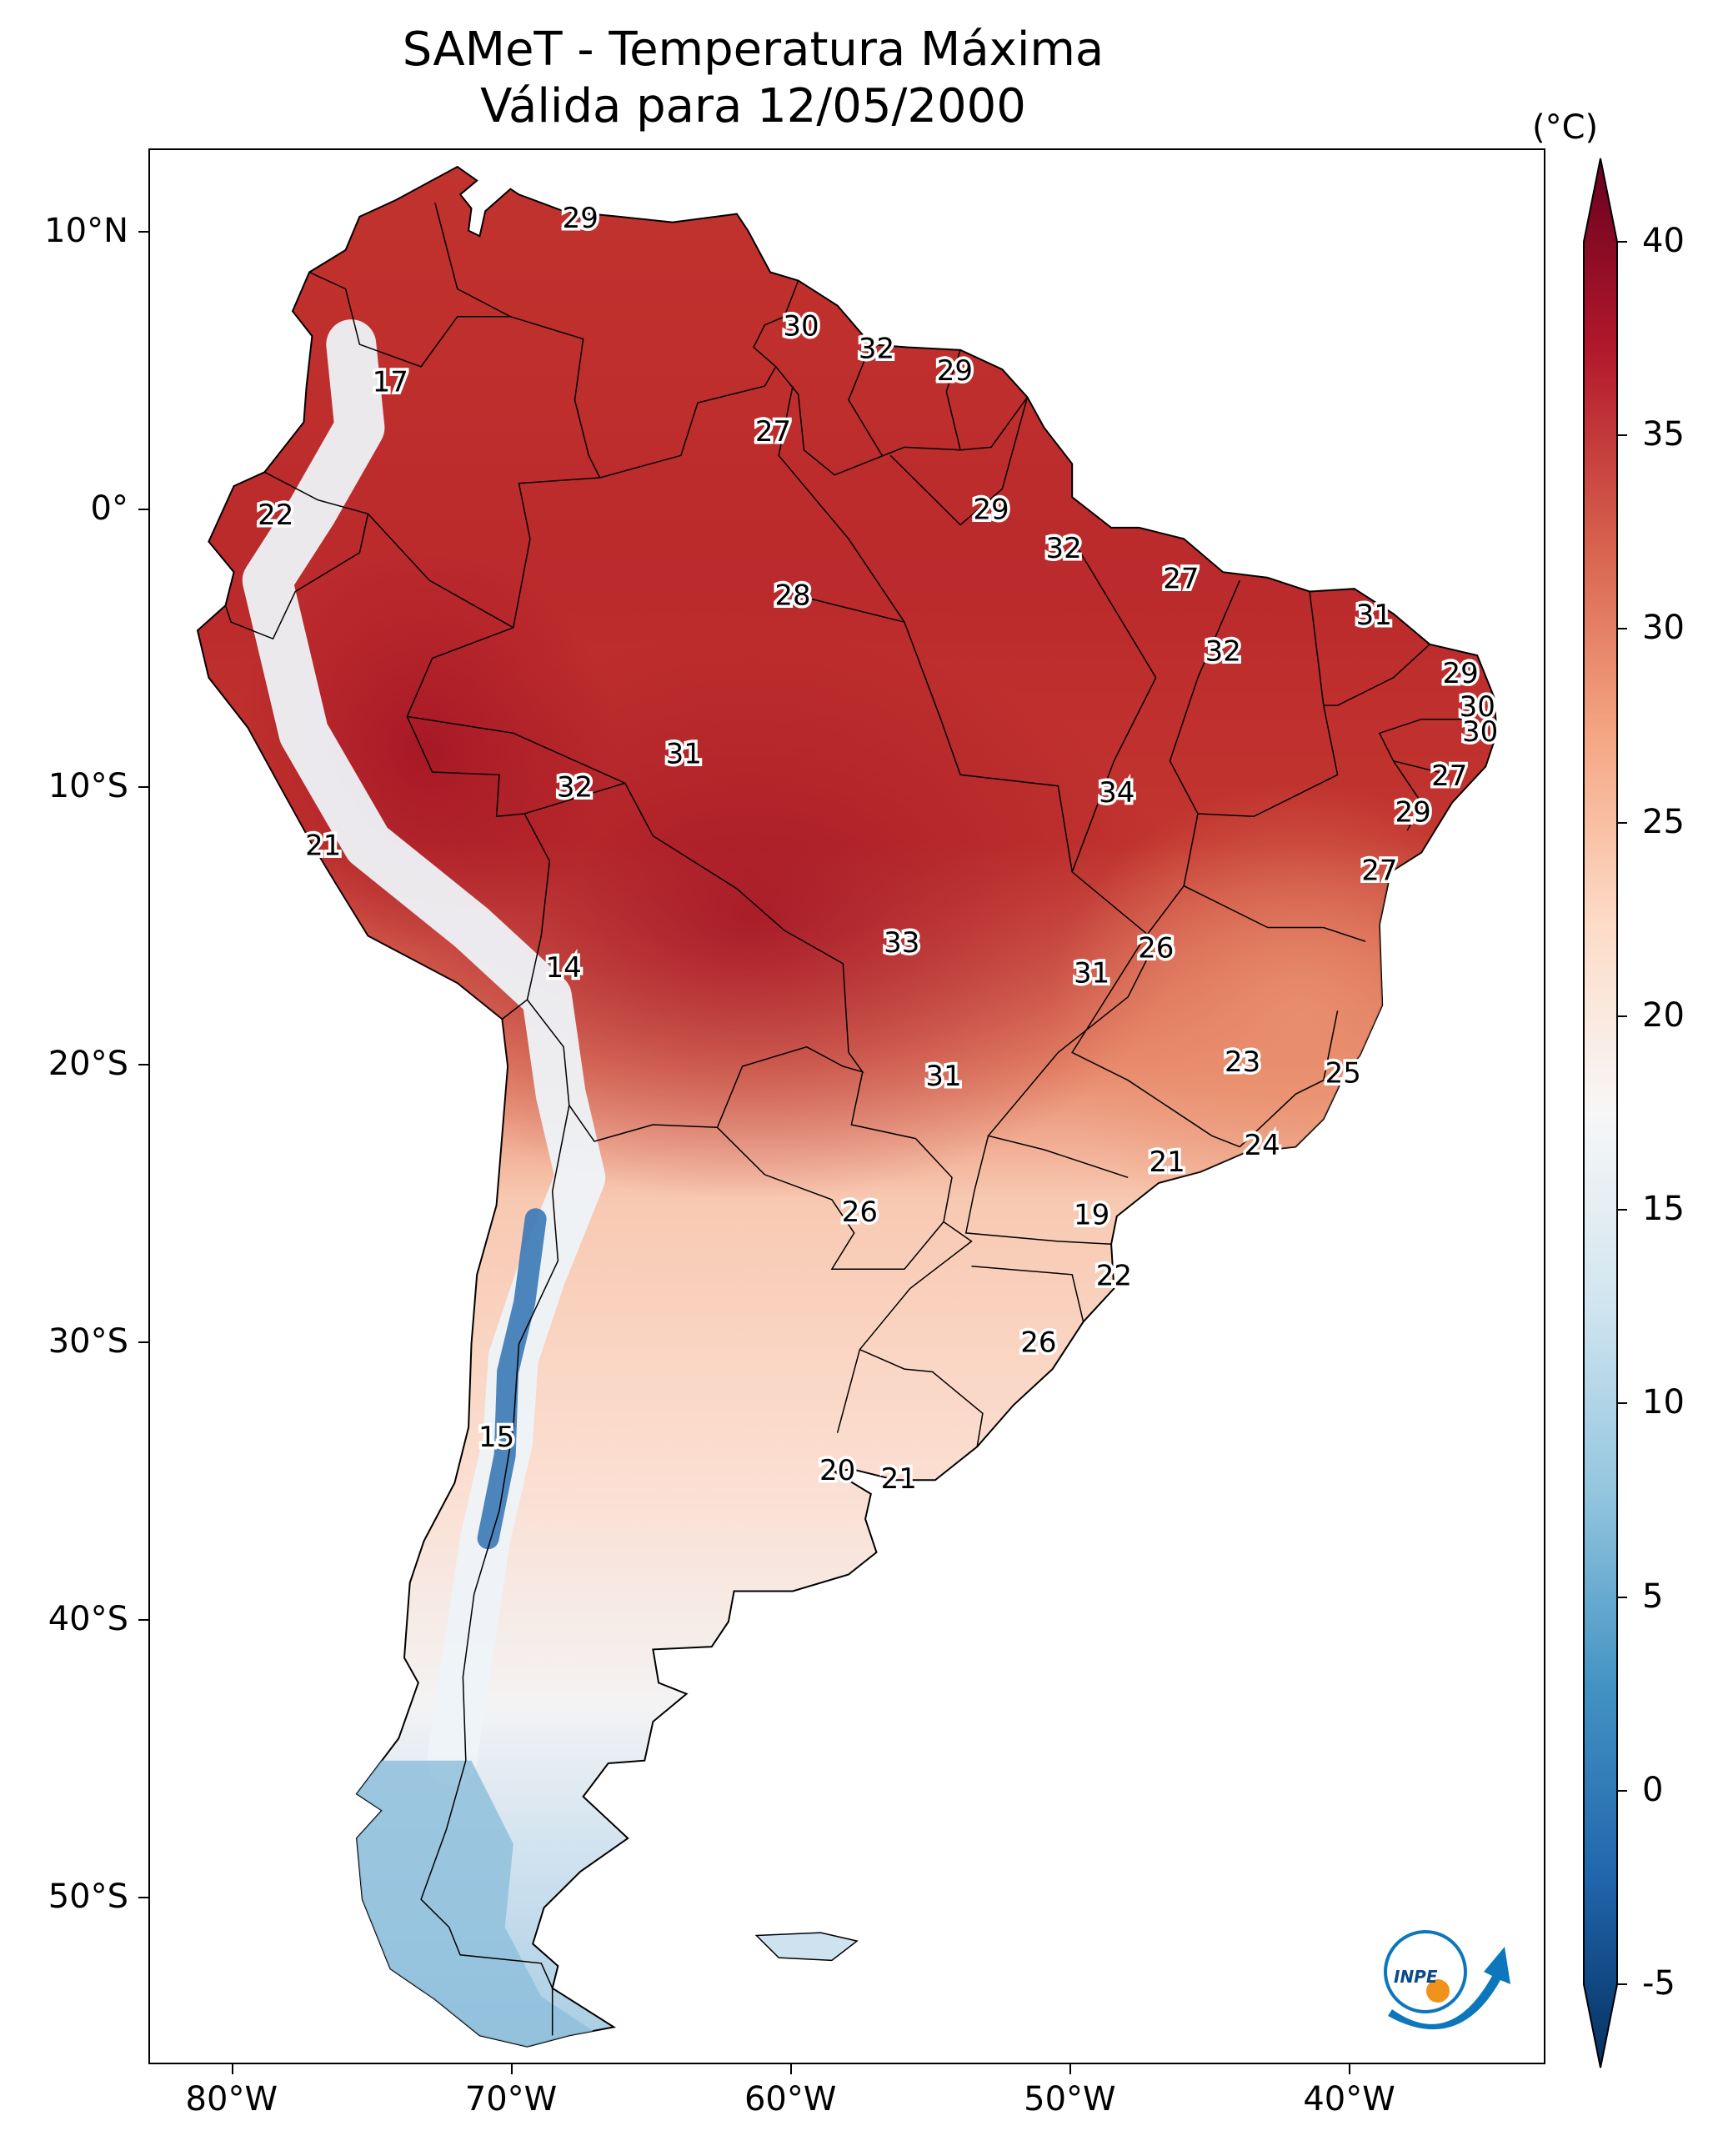 This screenshot has height=2156, width=1723. What do you see at coordinates (1663, 821) in the screenshot?
I see `colorbar-tick-label: 25` at bounding box center [1663, 821].